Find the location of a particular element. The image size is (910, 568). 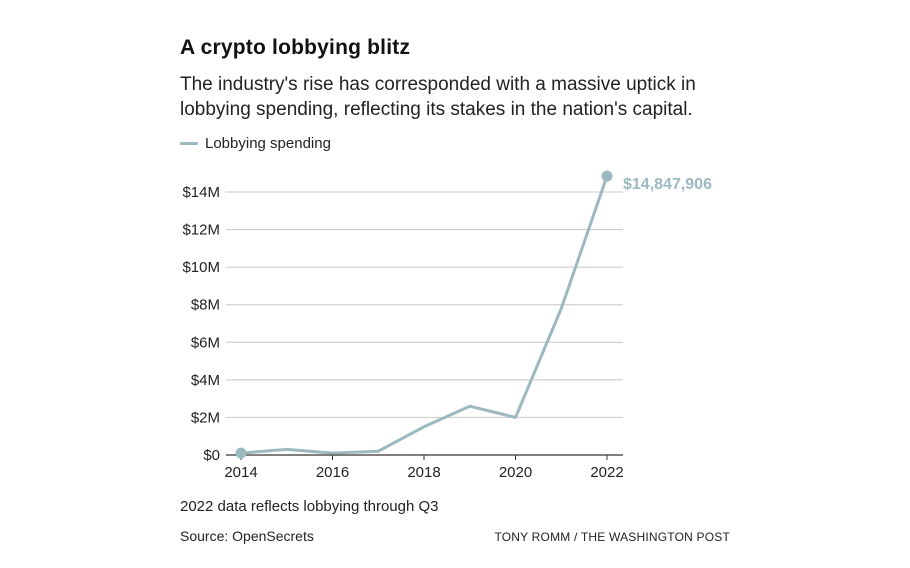

credit-line: TONY ROMM / THE WASHINGTON POST is located at coordinates (612, 537).